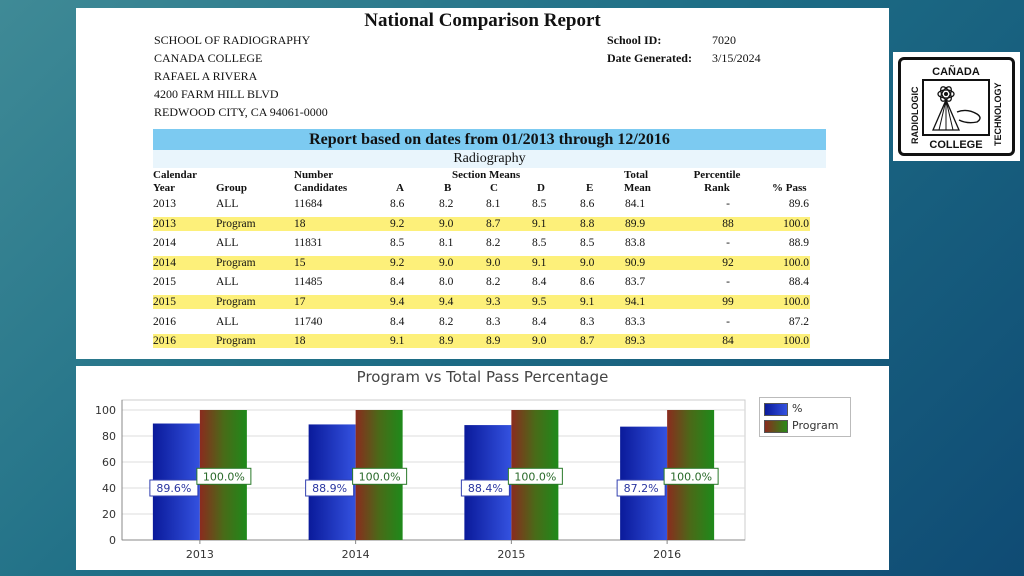 The height and width of the screenshot is (576, 1024). Describe the element at coordinates (206, 76) in the screenshot. I see `address-line-3: RAFAEL A RIVERA` at that location.